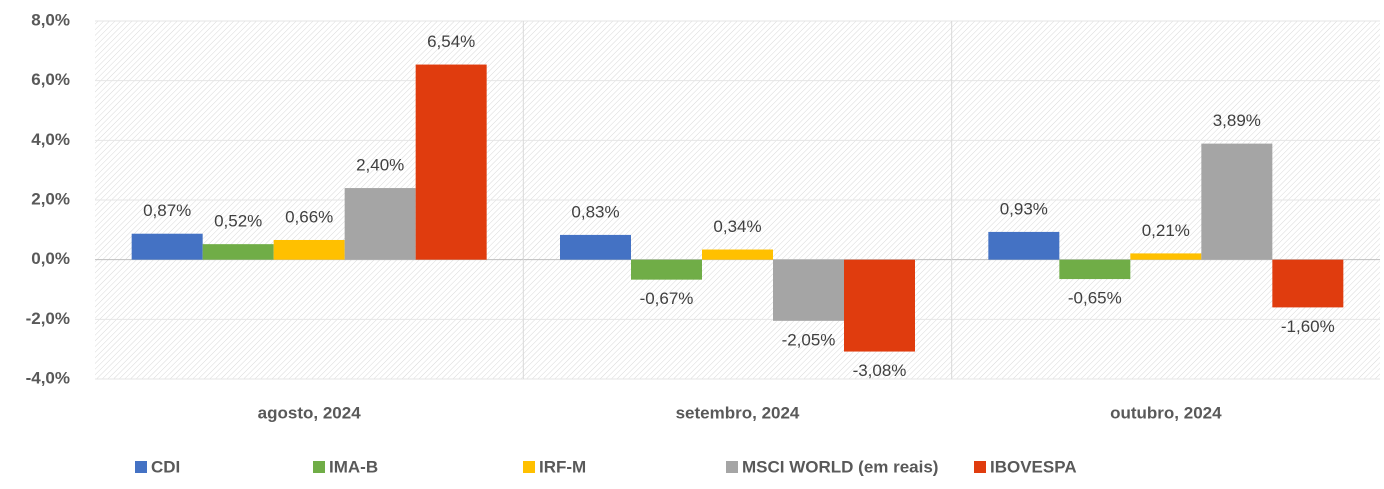 This screenshot has height=489, width=1384. I want to click on data-label: 0,52%, so click(238, 221).